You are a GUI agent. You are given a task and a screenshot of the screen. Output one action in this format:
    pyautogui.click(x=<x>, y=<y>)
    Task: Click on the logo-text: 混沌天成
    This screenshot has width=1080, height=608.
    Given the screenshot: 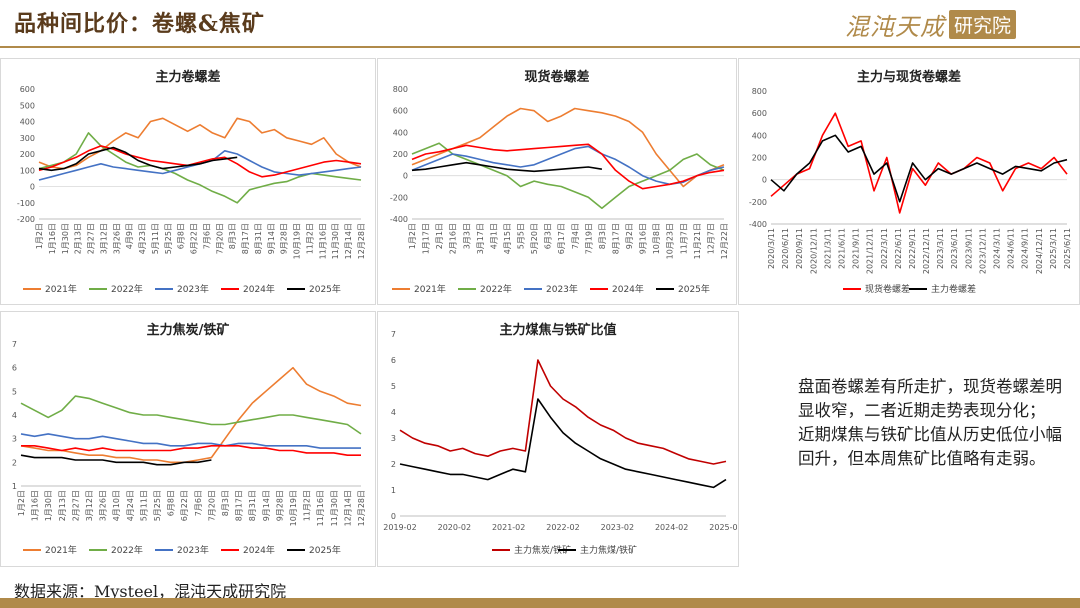 What is the action you would take?
    pyautogui.click(x=895, y=26)
    